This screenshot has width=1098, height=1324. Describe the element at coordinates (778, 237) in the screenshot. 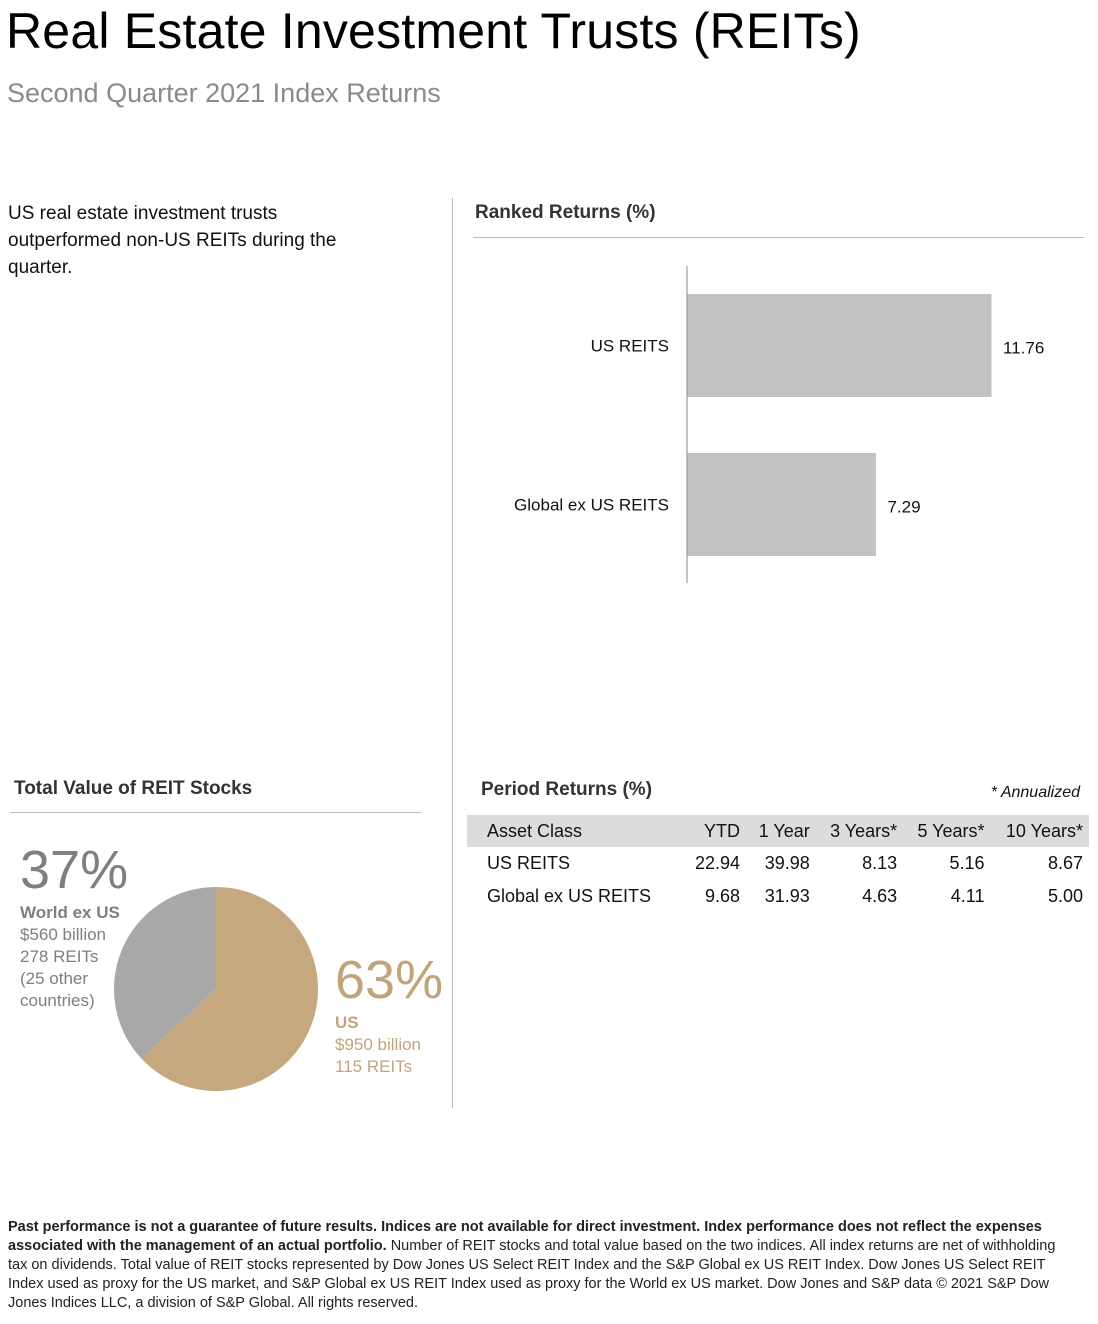

I see `ranked-returns-rule` at that location.